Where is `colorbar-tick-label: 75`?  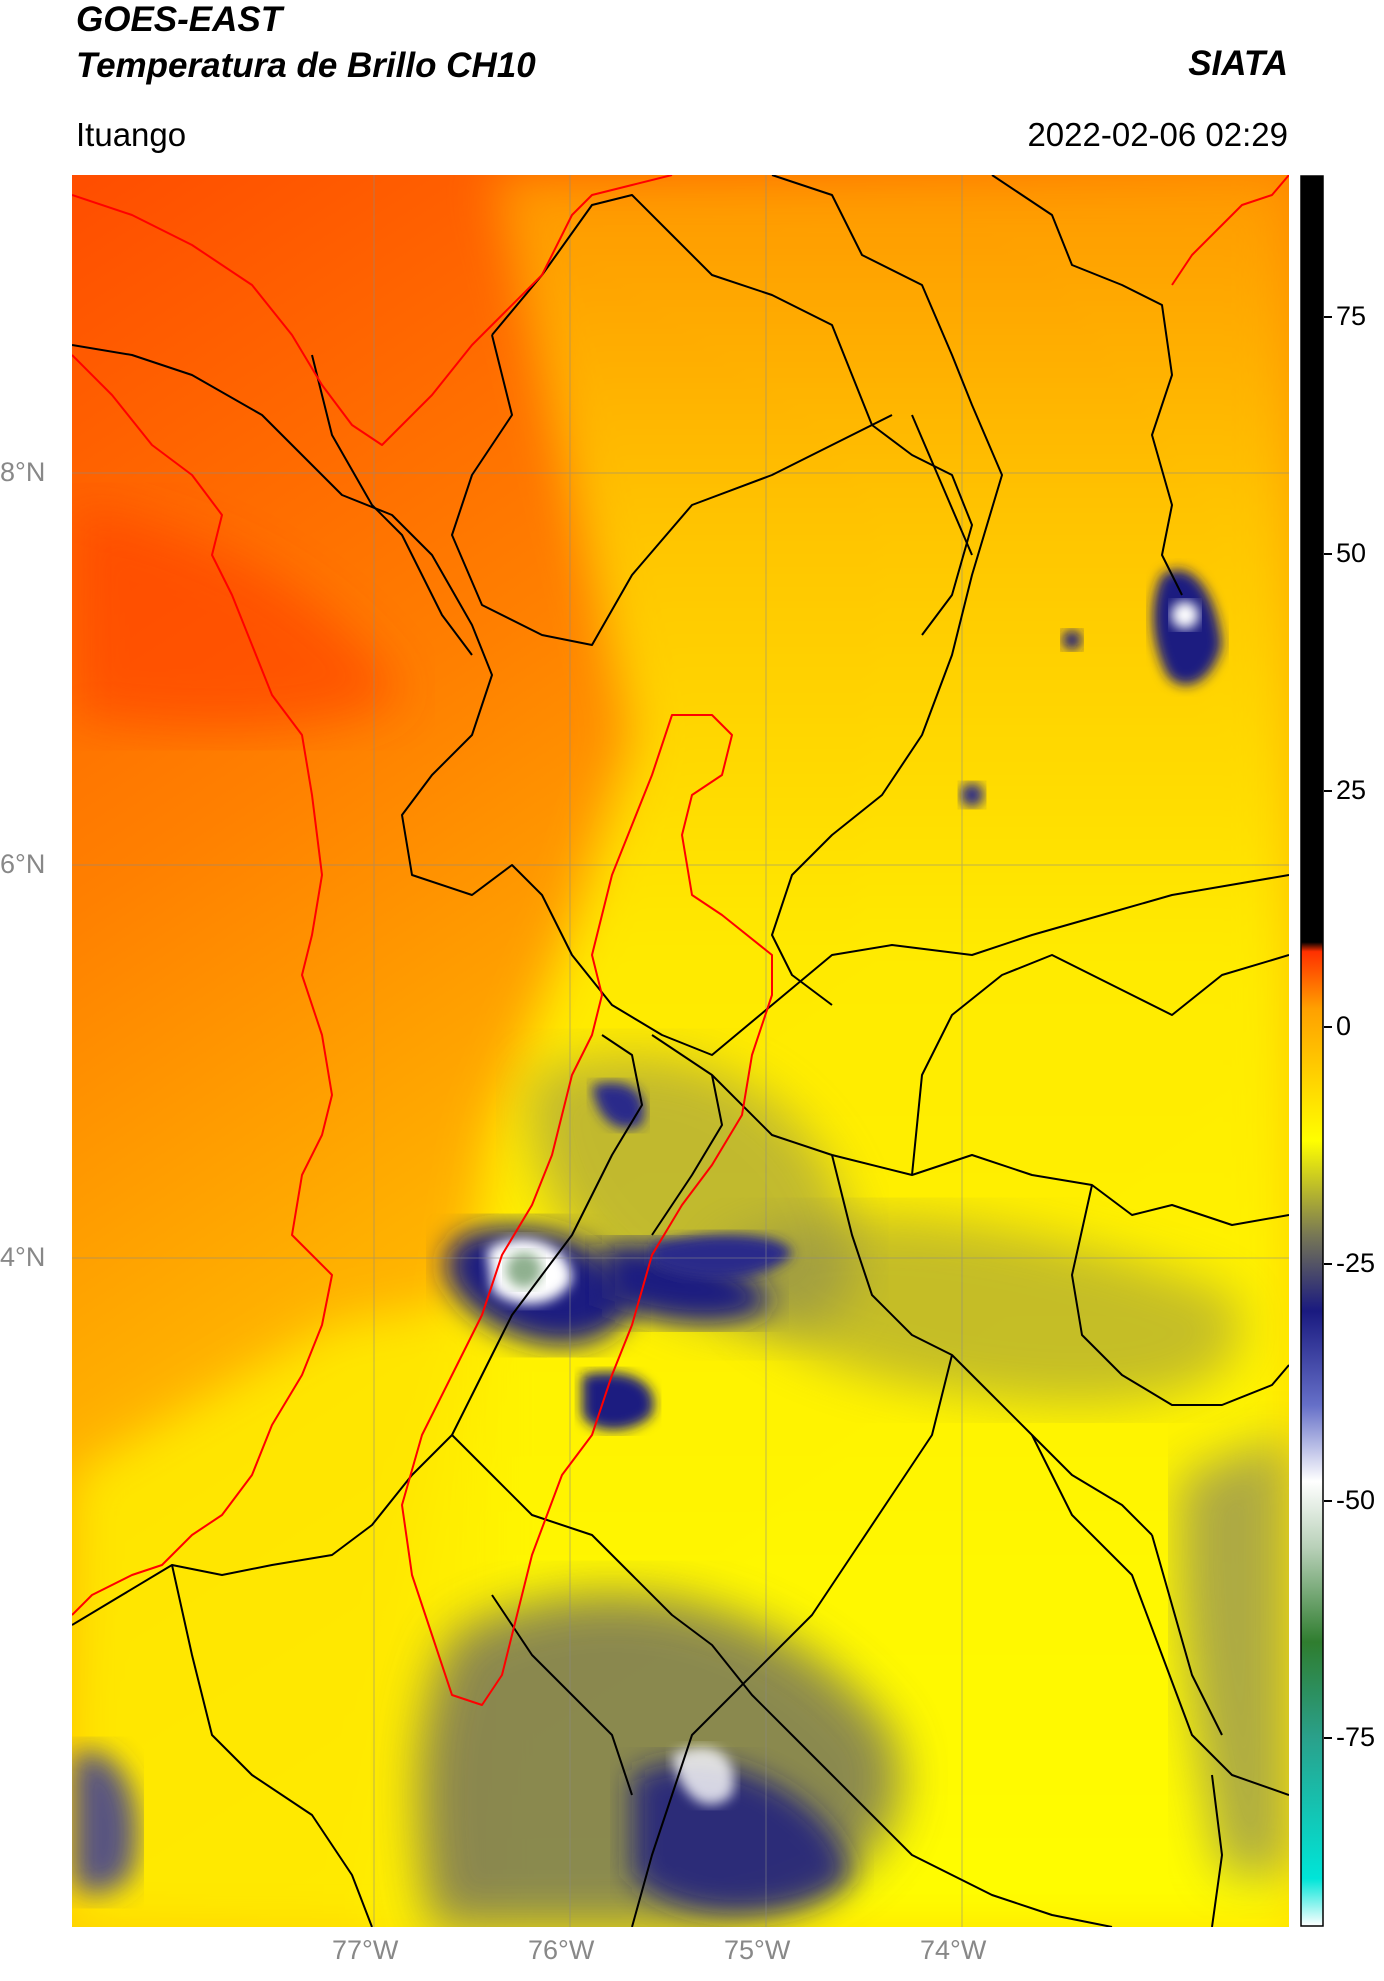
colorbar-tick-label: 75 is located at coordinates (1351, 316).